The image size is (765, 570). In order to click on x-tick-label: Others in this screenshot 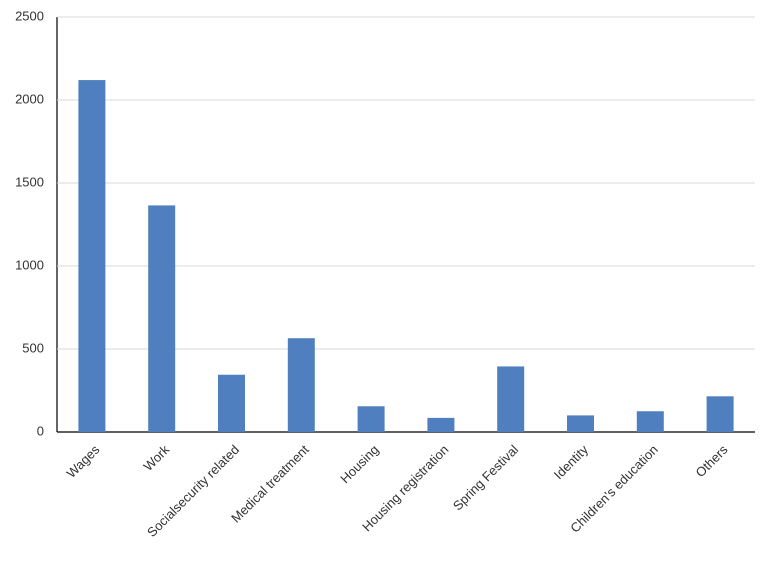, I will do `click(711, 461)`.